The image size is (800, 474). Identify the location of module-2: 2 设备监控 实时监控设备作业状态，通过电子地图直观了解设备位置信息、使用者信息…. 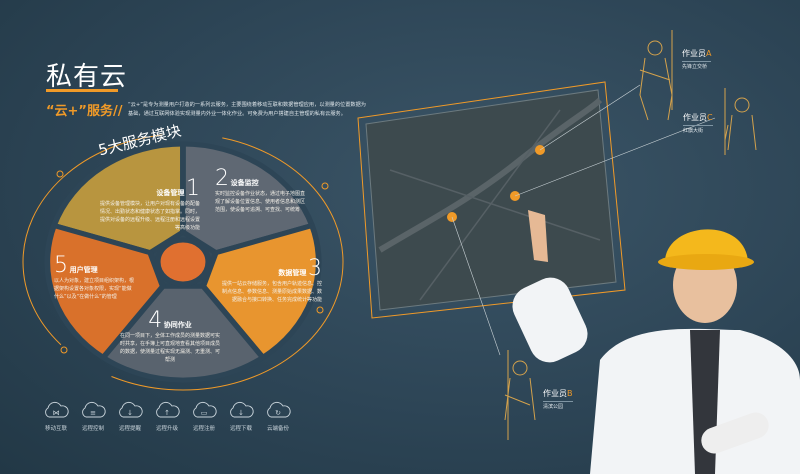
(260, 190).